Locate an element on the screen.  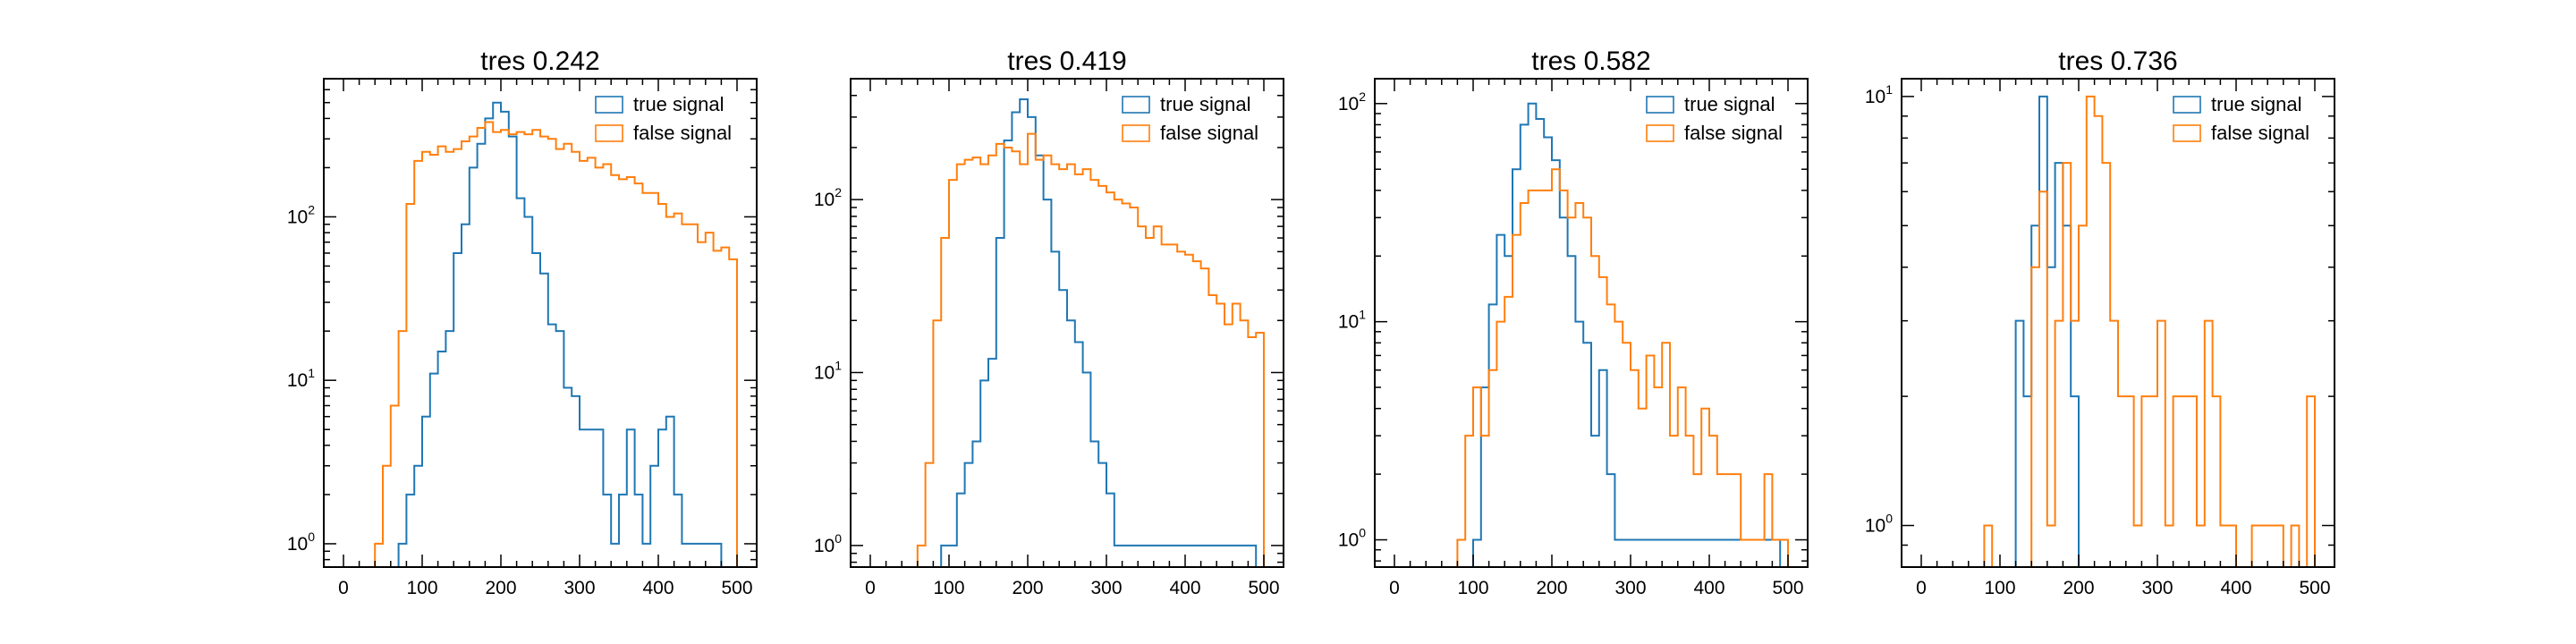
chart-title: tres 0.242 is located at coordinates (539, 61).